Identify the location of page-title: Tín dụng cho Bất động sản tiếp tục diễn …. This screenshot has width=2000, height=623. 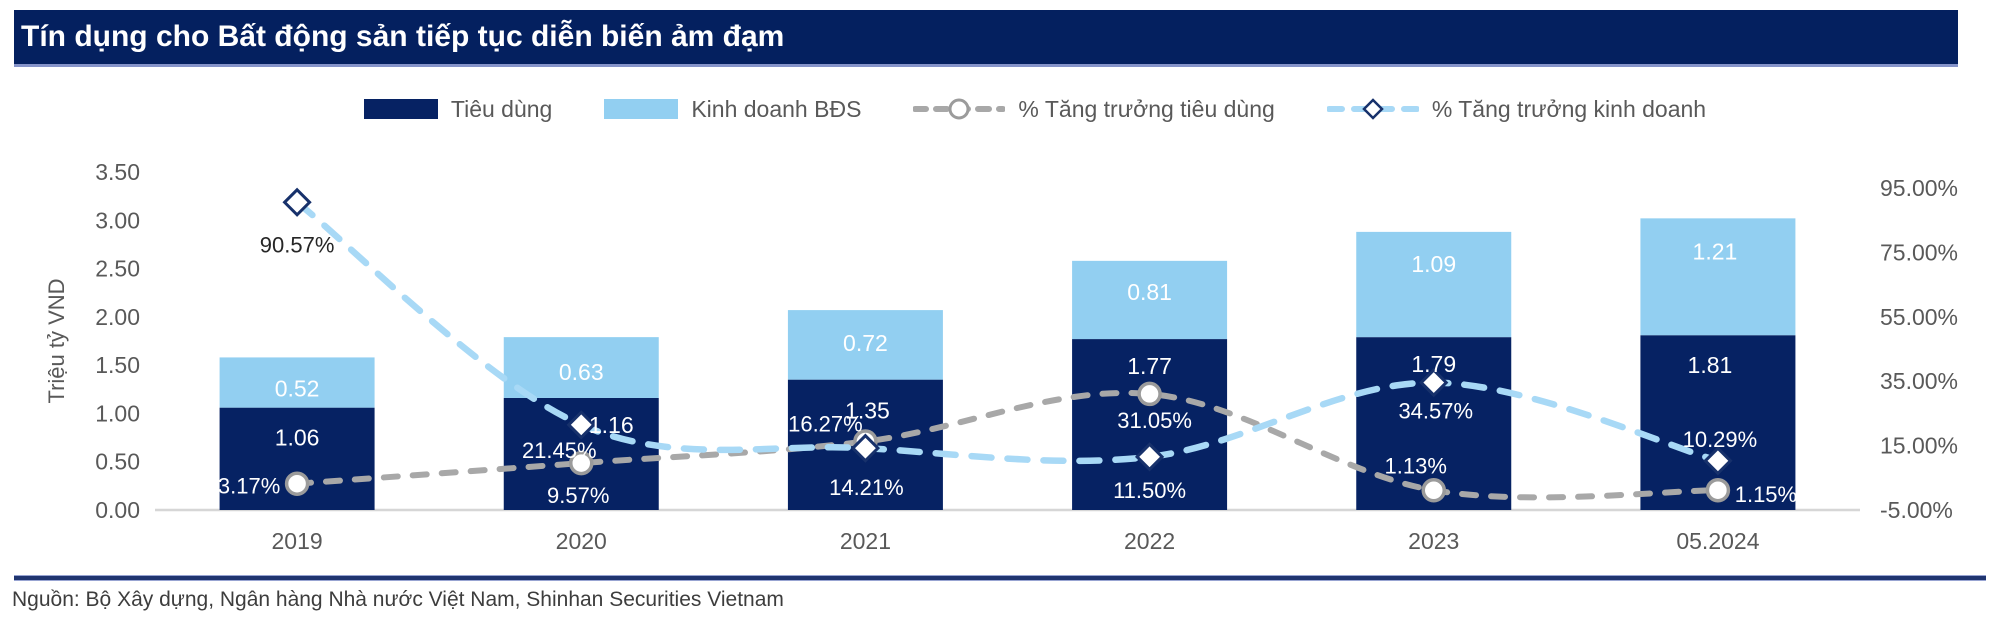
(403, 36).